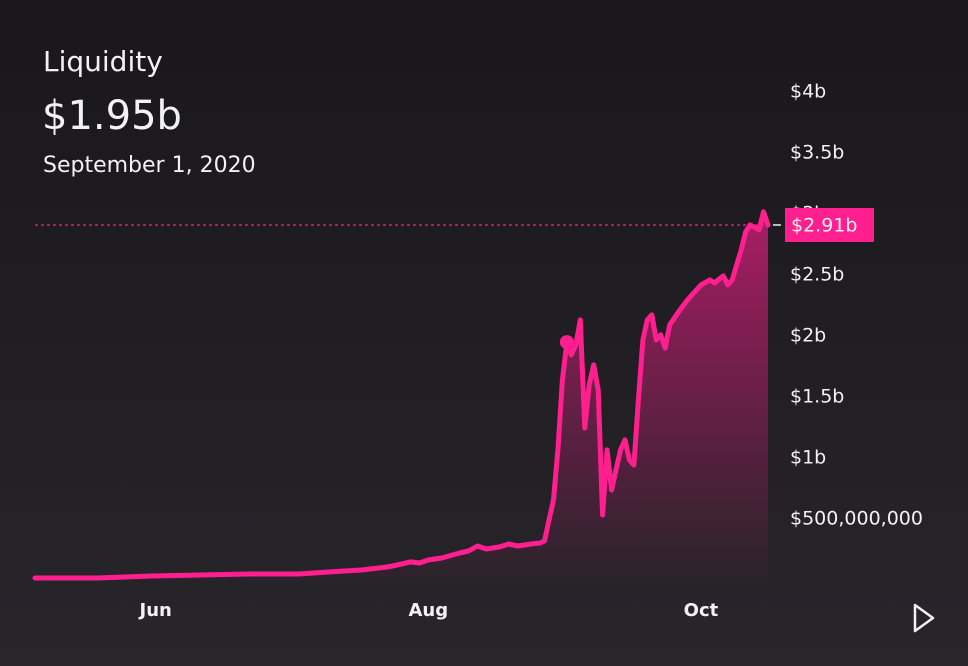 The width and height of the screenshot is (968, 666). Describe the element at coordinates (149, 165) in the screenshot. I see `hover-date: September 1, 2020` at that location.